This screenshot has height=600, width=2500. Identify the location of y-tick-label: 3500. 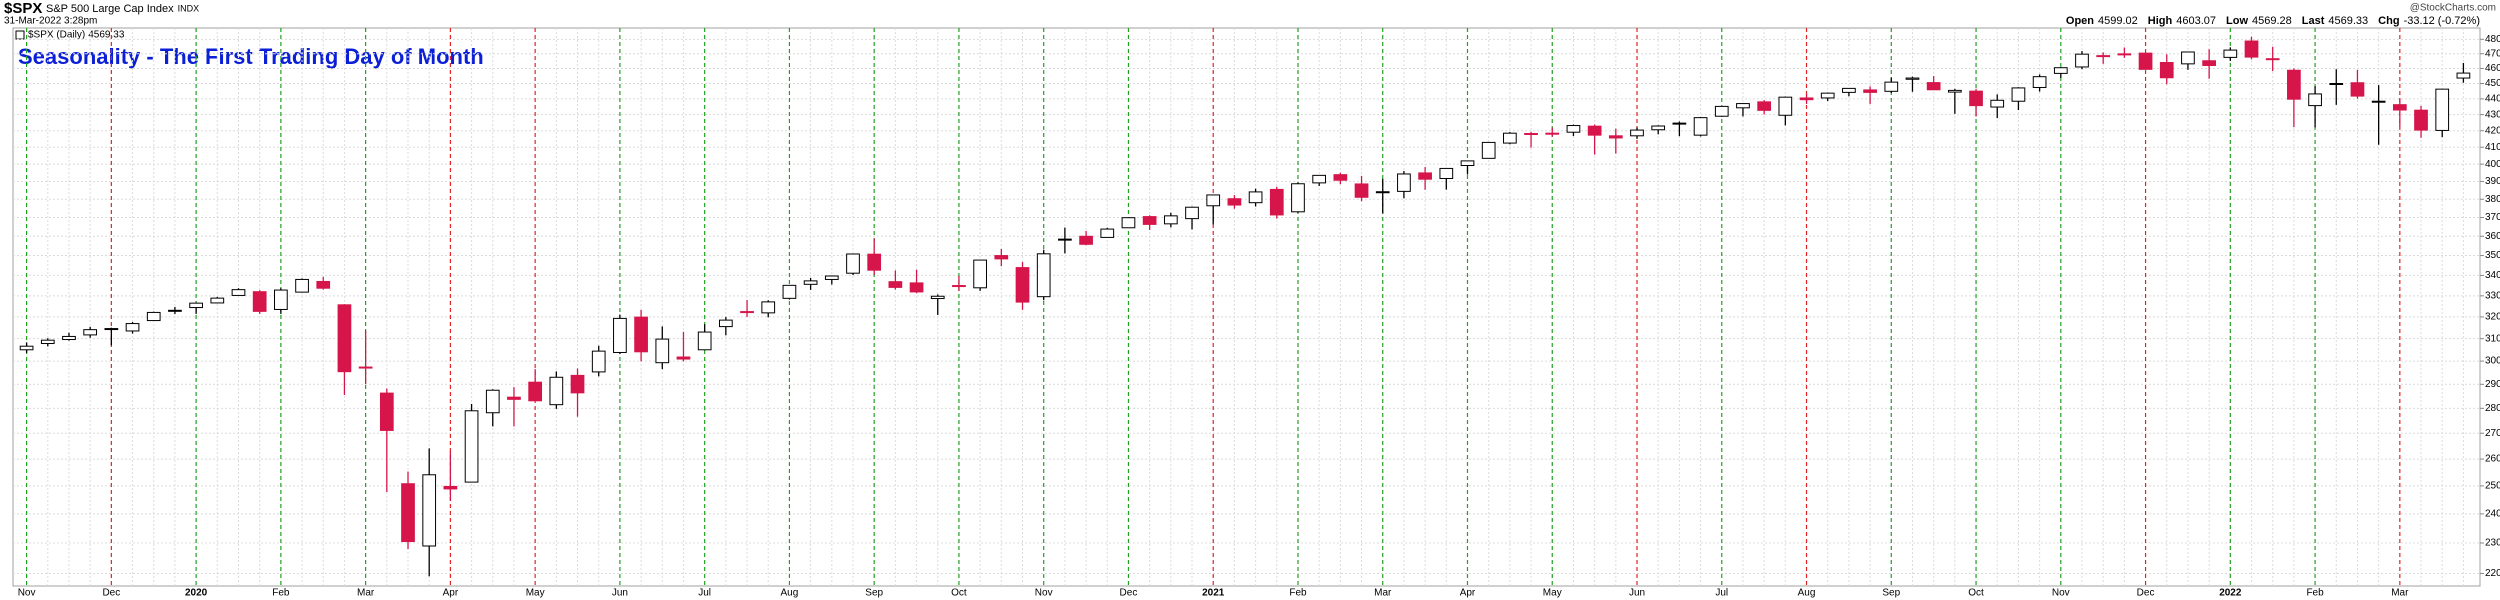
(2492, 255).